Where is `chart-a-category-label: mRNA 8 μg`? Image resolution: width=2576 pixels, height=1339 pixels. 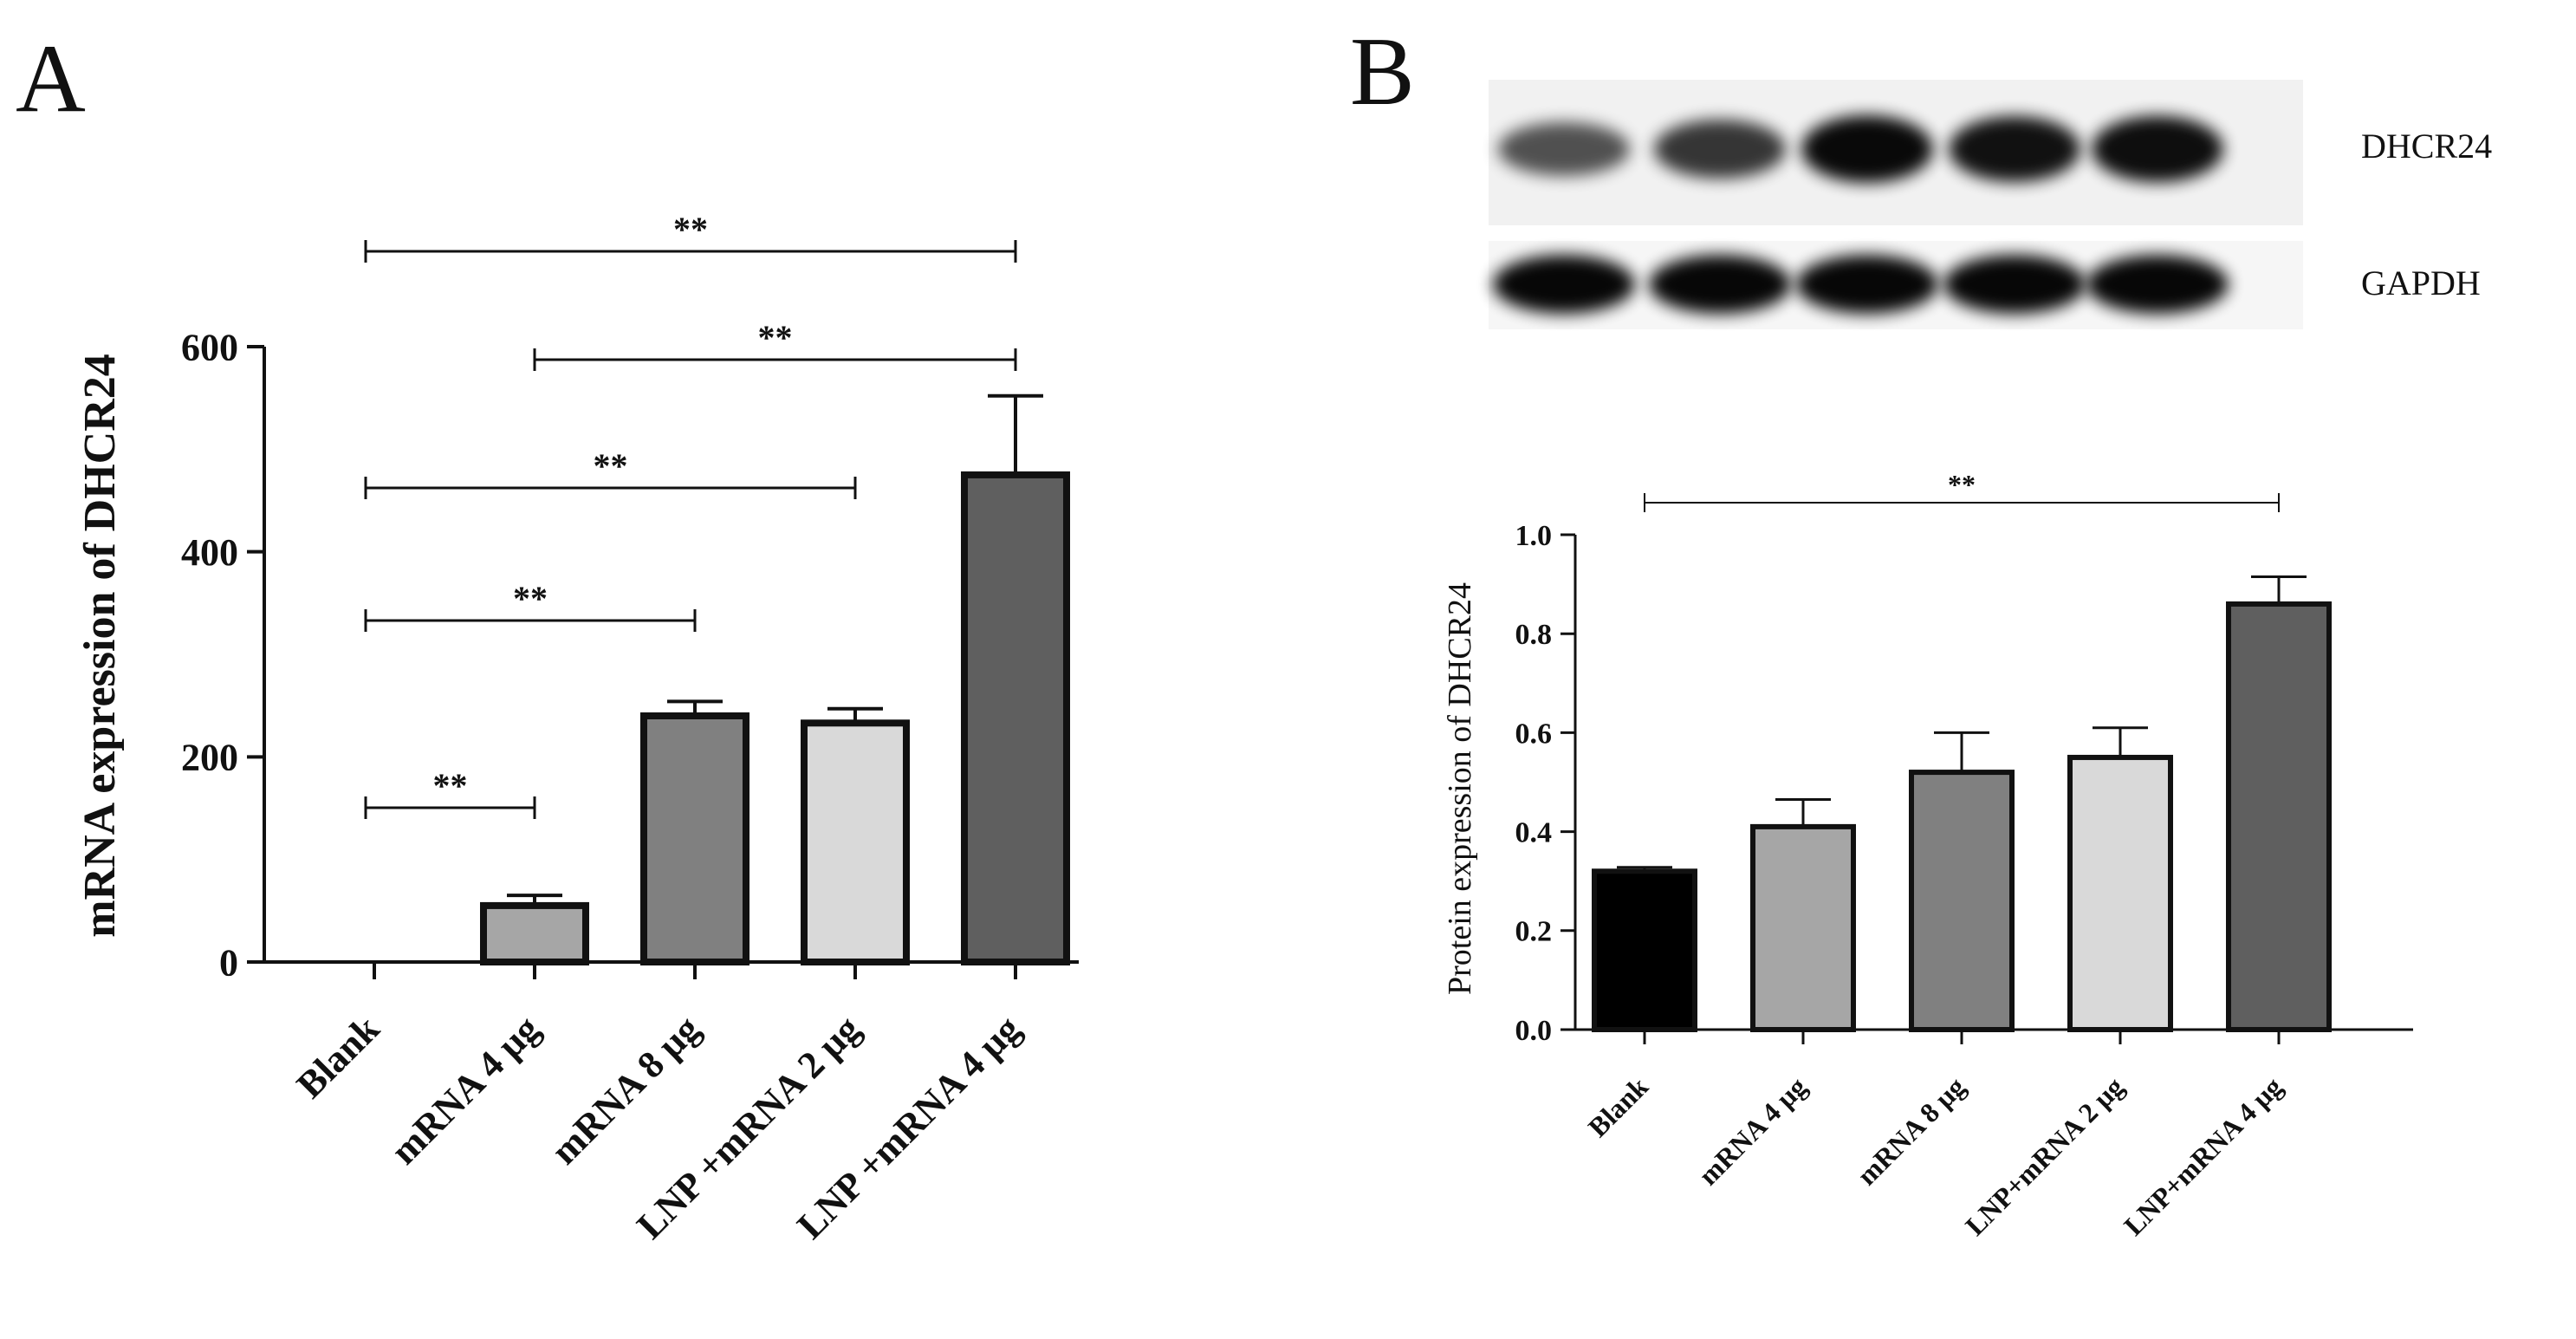 chart-a-category-label: mRNA 8 μg is located at coordinates (626, 1090).